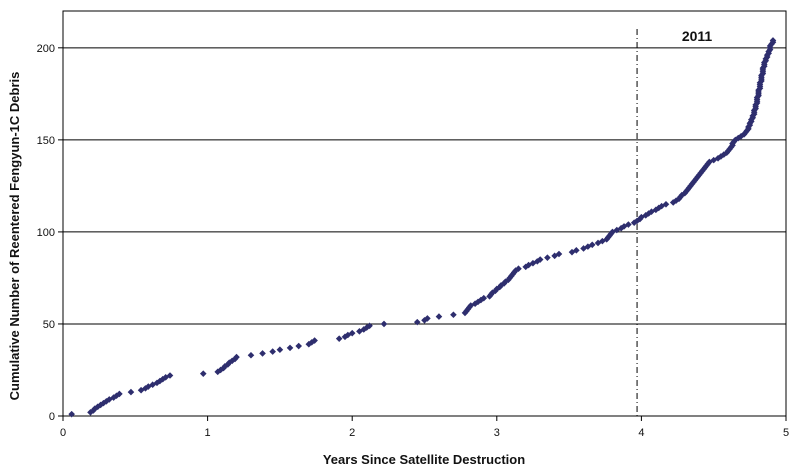 Image resolution: width=794 pixels, height=474 pixels. What do you see at coordinates (641, 433) in the screenshot?
I see `x-tick-label-4: 4` at bounding box center [641, 433].